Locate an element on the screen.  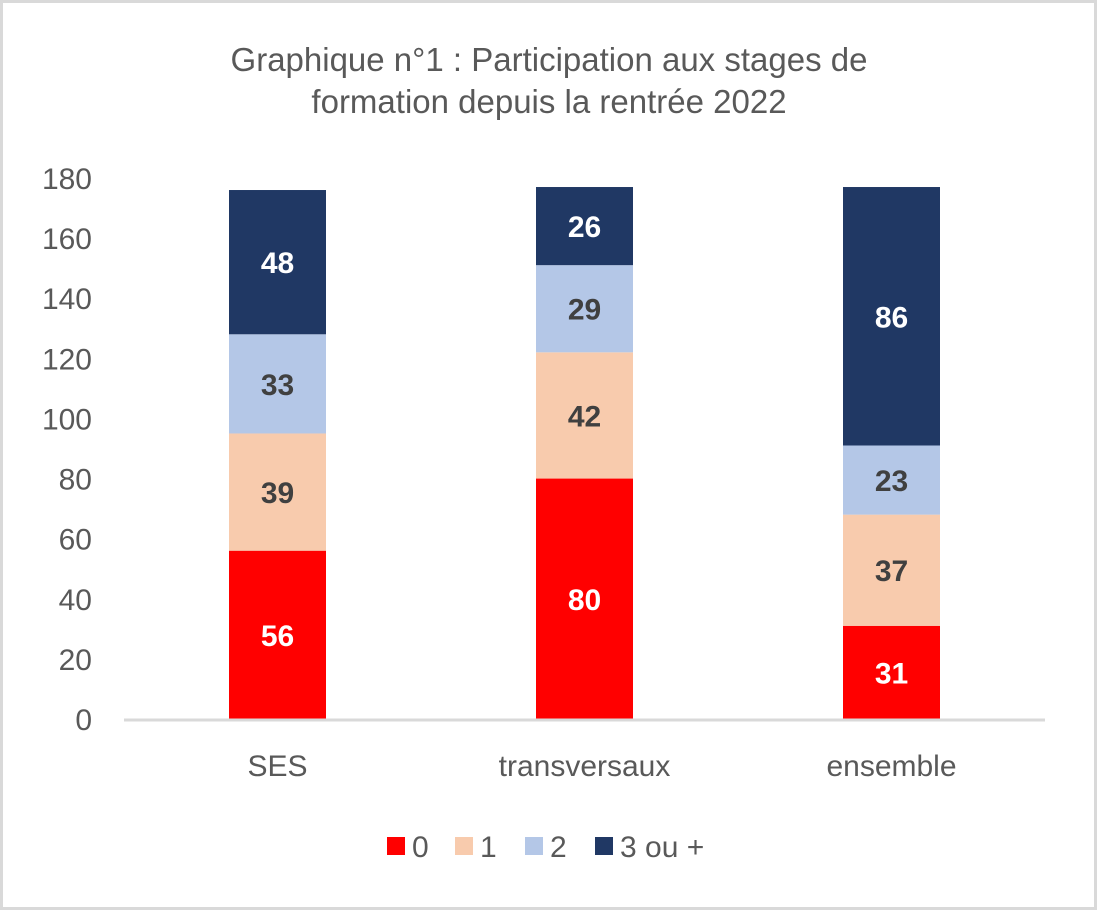
x-tick-label: SES is located at coordinates (277, 766).